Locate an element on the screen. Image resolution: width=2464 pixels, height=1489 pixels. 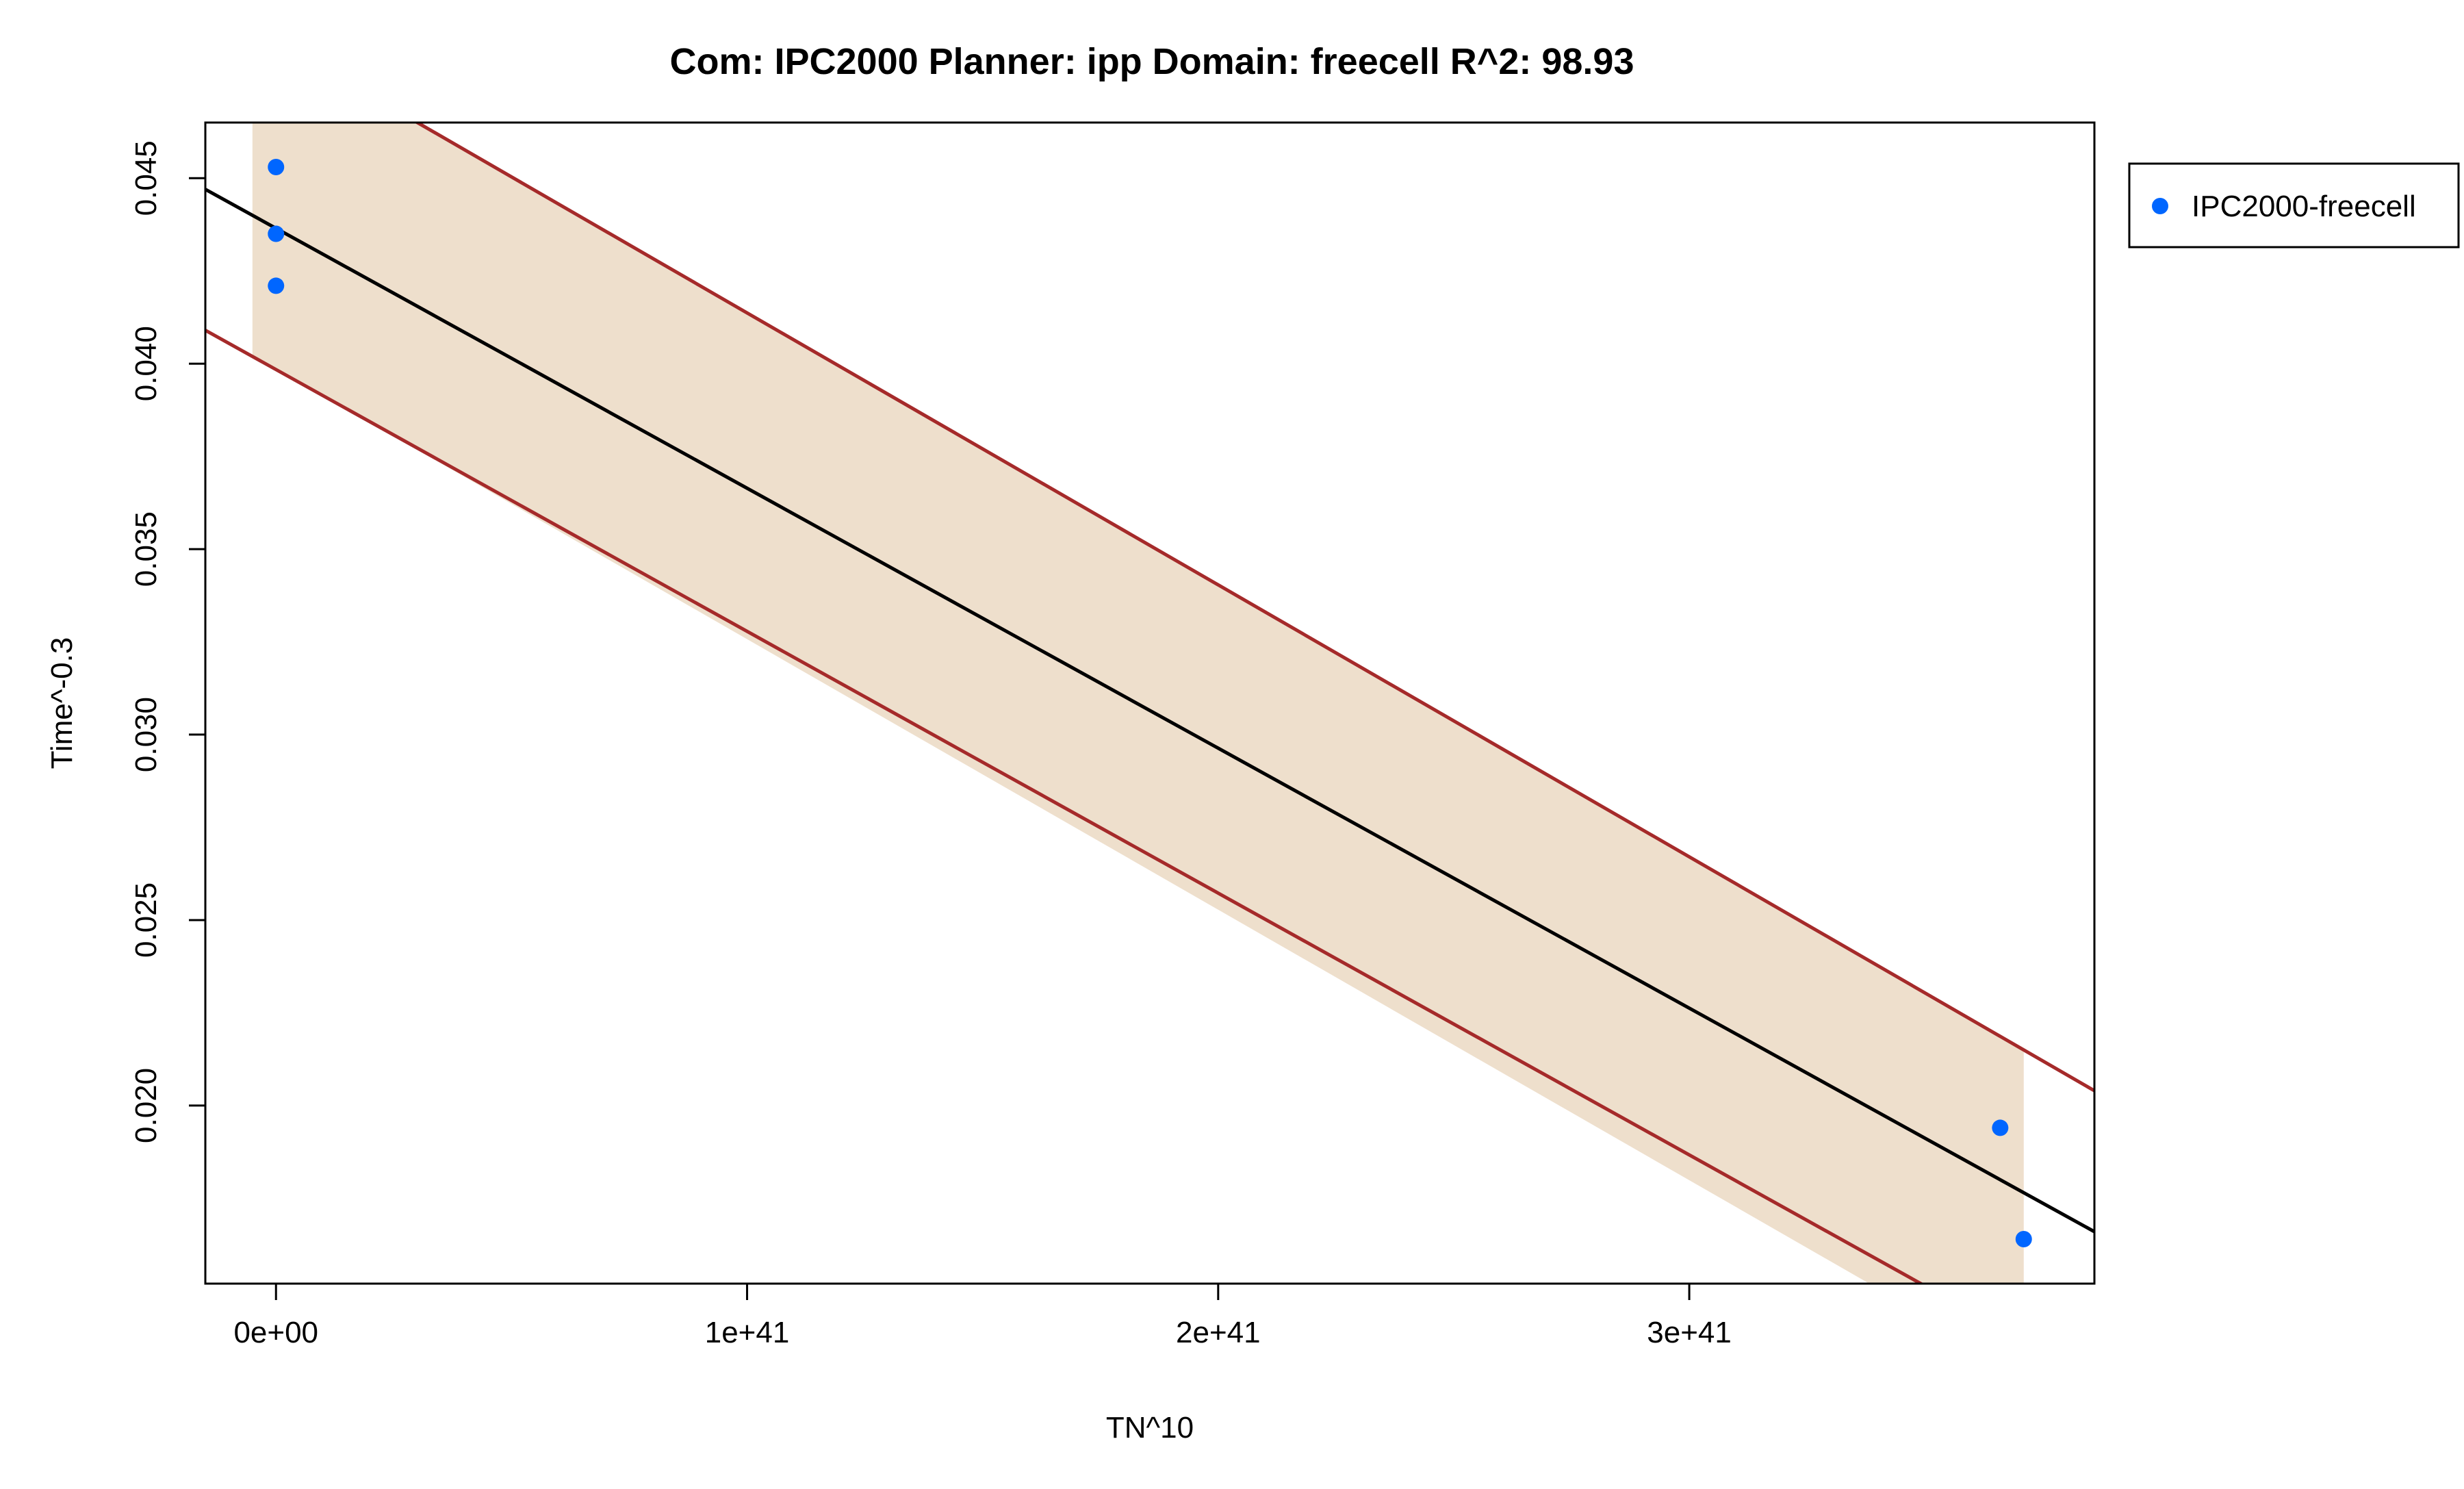
legend-label: IPC2000-freecell is located at coordinates (2304, 206).